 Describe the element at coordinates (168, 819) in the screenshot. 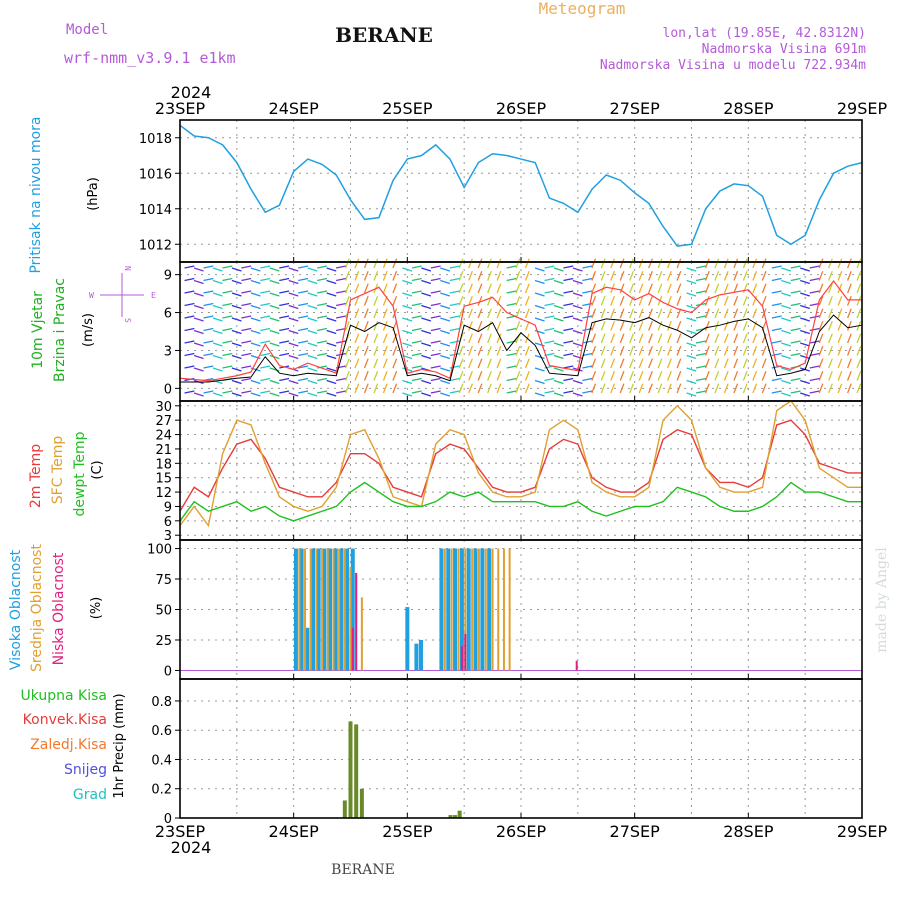

I see `y-tick-label: 0` at that location.